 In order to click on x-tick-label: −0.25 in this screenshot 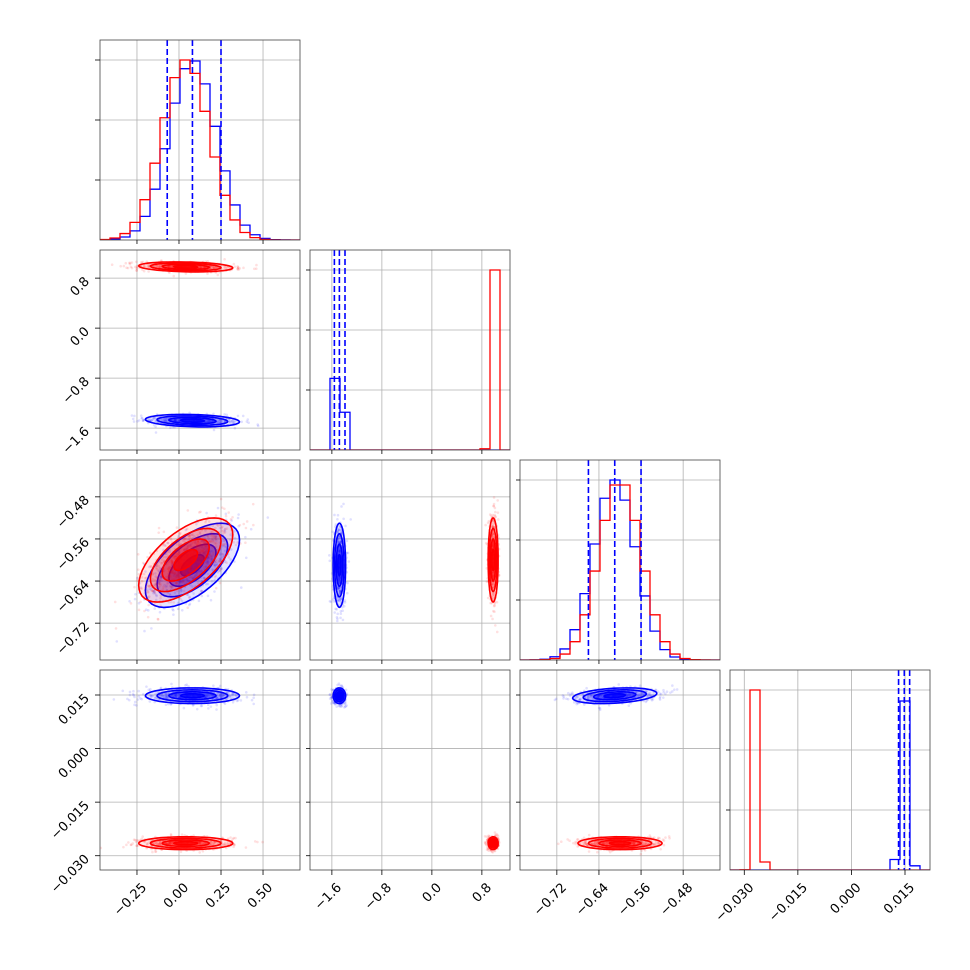, I will do `click(130, 899)`.